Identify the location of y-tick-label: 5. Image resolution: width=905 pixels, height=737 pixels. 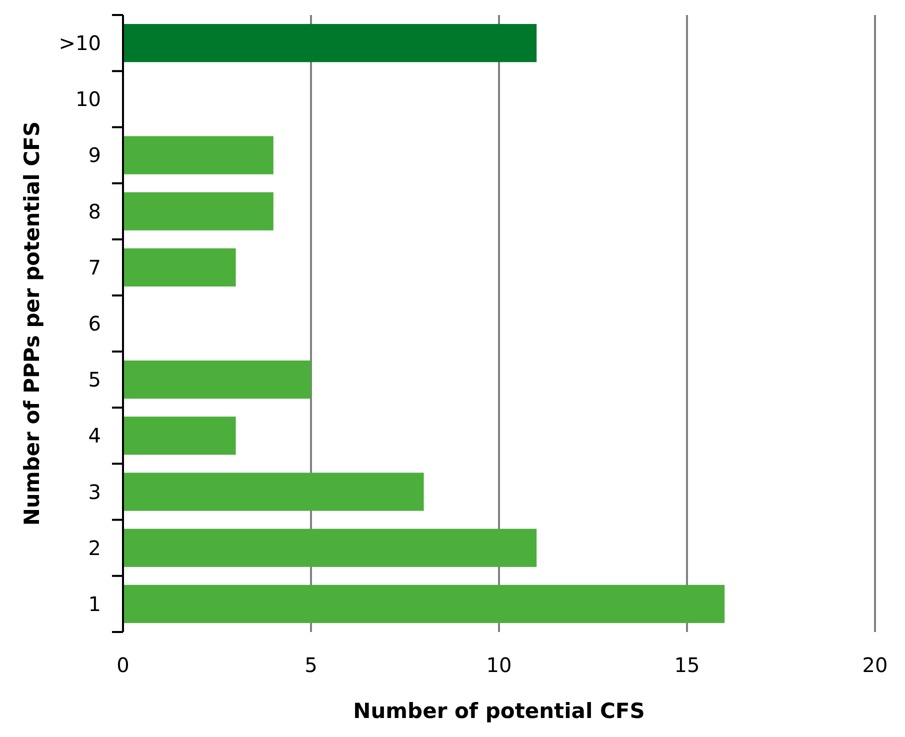
(94, 380).